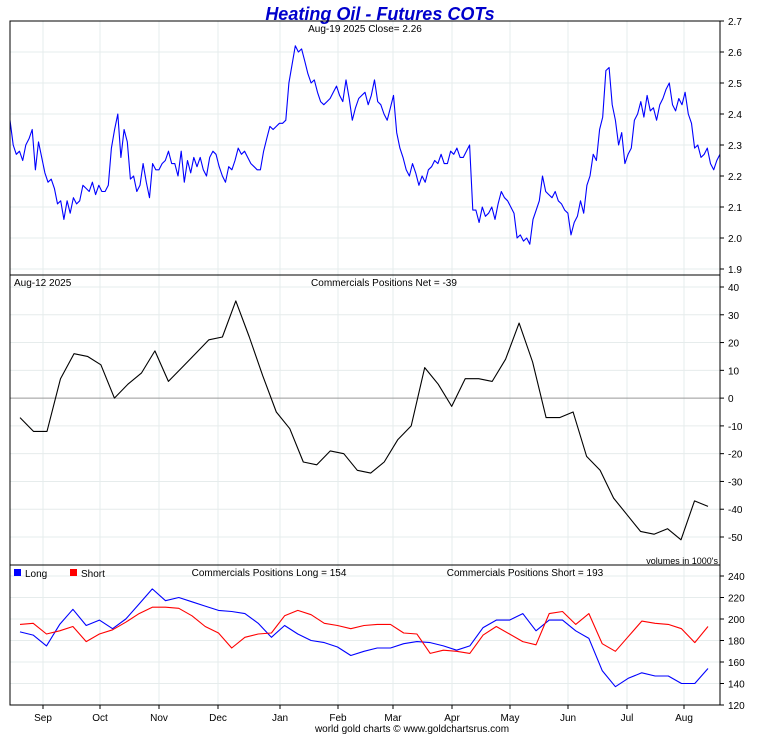 This screenshot has height=740, width=760. Describe the element at coordinates (734, 344) in the screenshot. I see `y-tick-label: 20` at that location.